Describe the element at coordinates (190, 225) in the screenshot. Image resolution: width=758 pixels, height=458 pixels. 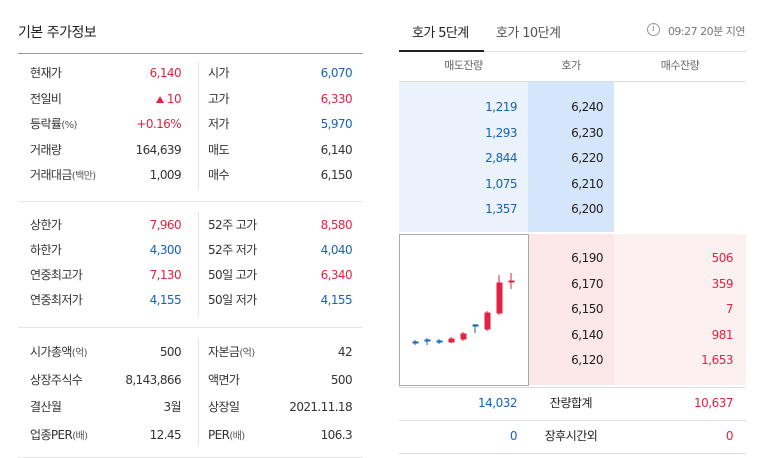
I see `info-row: 상한가 7,960 52주 고가 8,580` at that location.